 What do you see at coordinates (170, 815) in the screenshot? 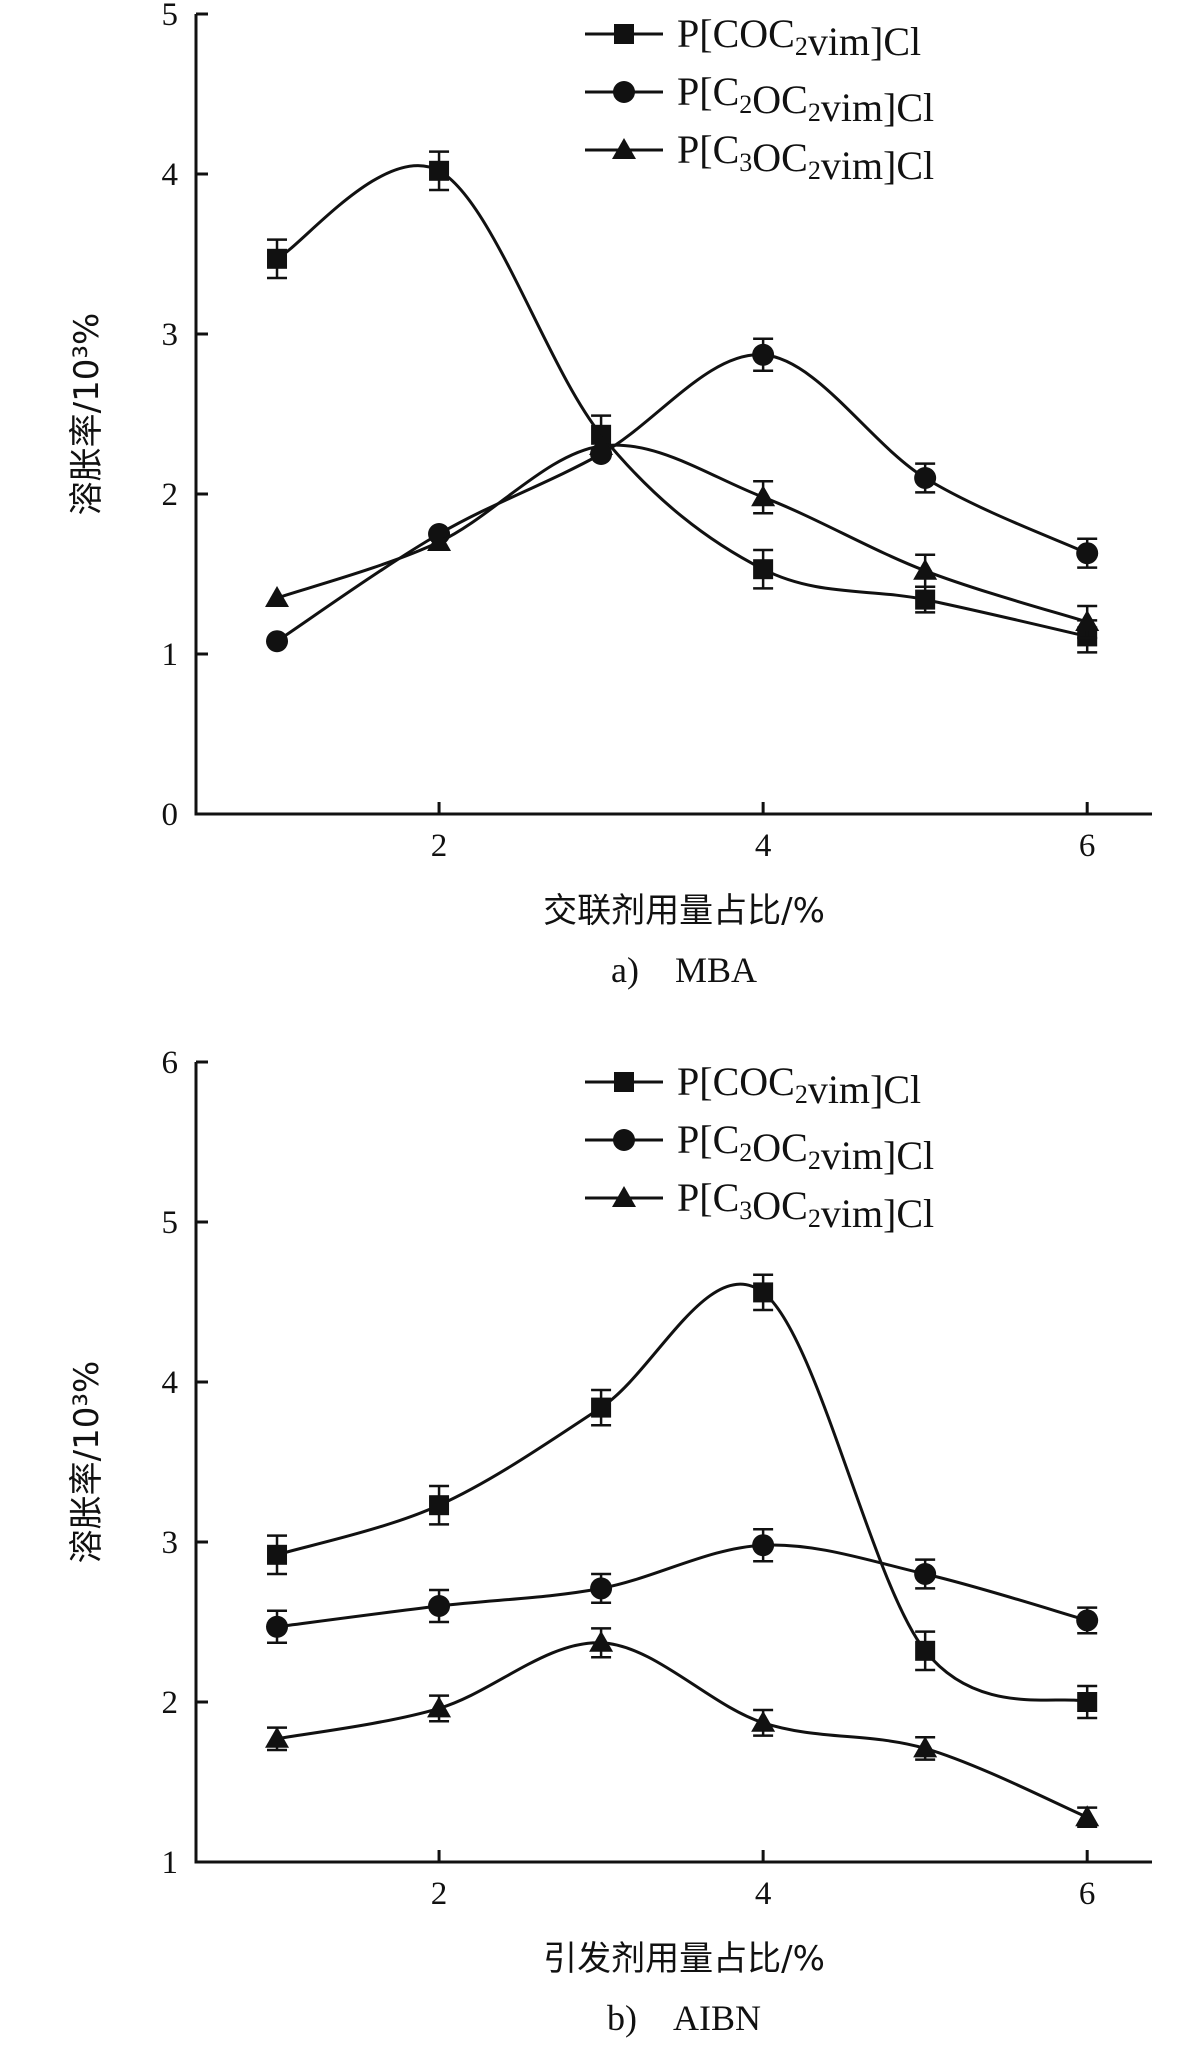
I see `y-tick-label: 0` at bounding box center [170, 815].